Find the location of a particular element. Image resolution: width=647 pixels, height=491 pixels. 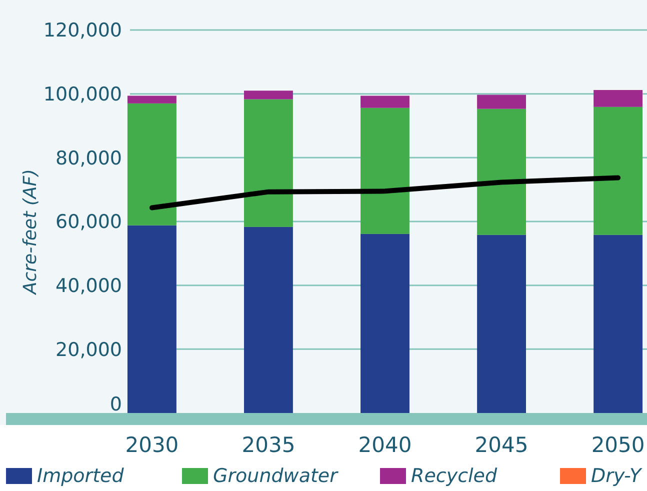

y-tick-label: 40,000 is located at coordinates (89, 285).